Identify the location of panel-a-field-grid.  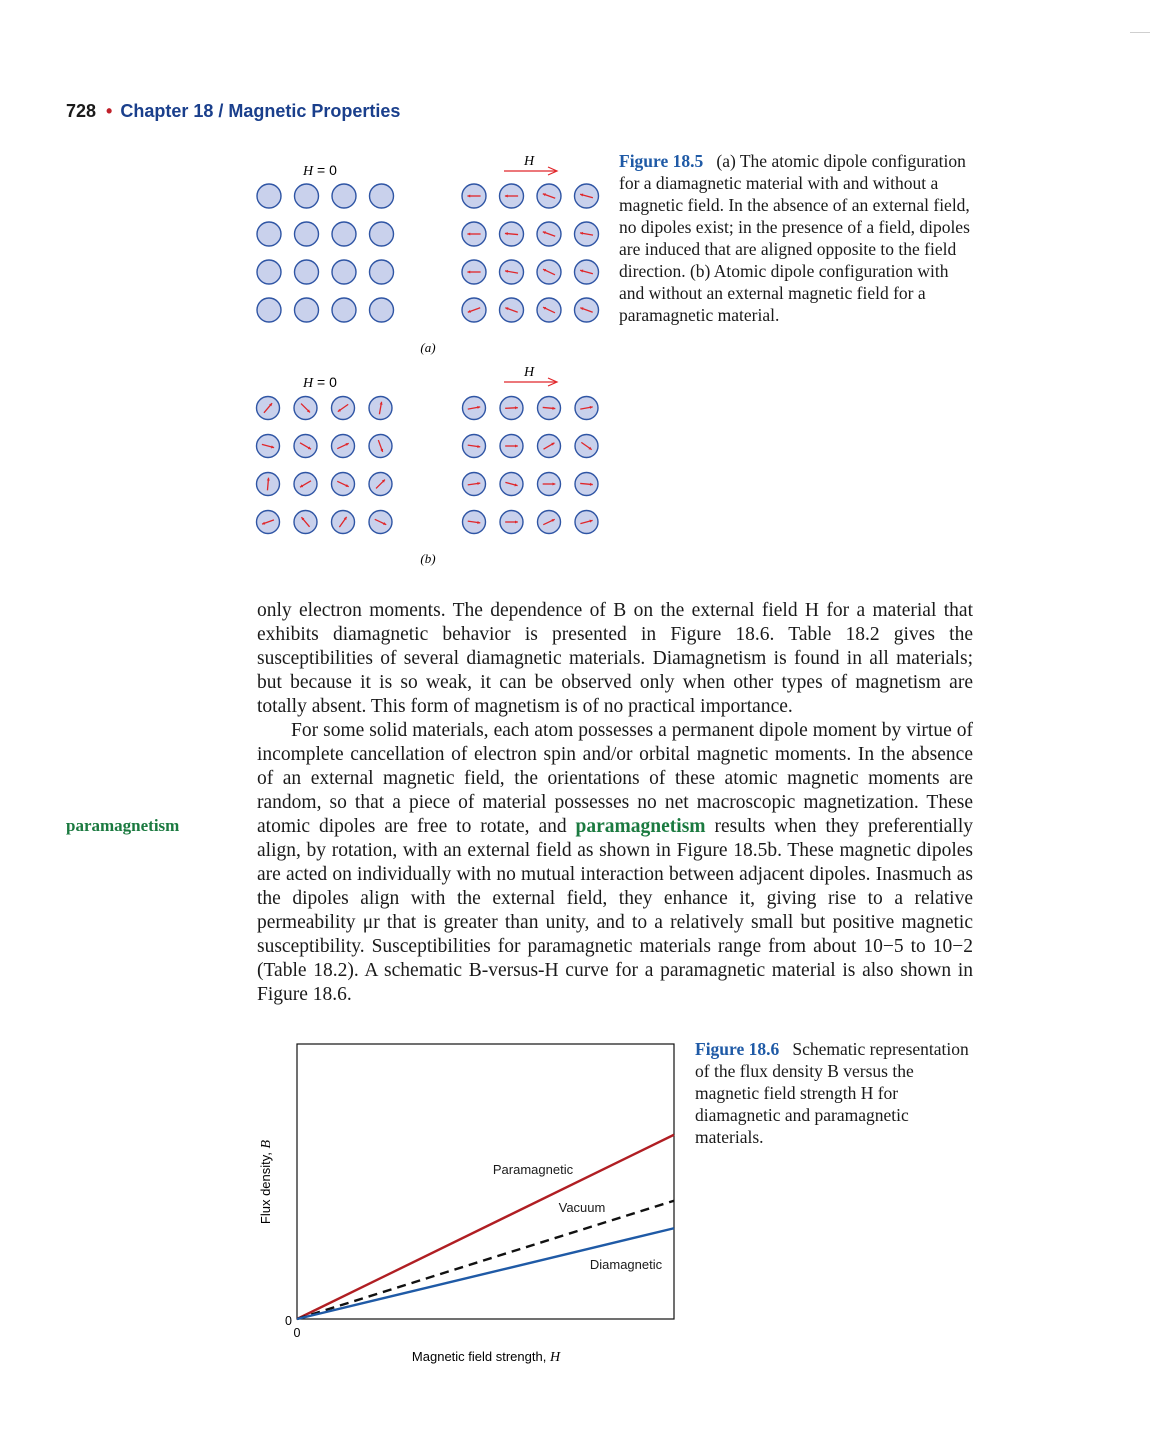
(530, 253).